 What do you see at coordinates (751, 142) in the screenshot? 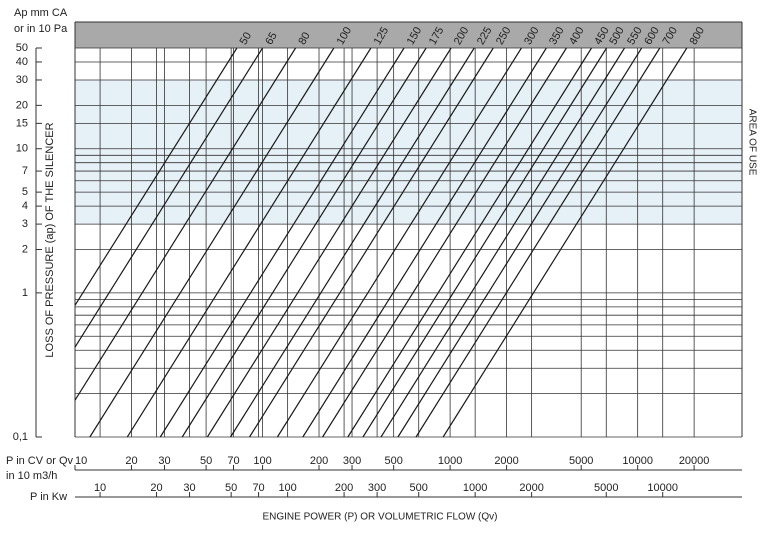
I see `area-label: AREA OF USE` at bounding box center [751, 142].